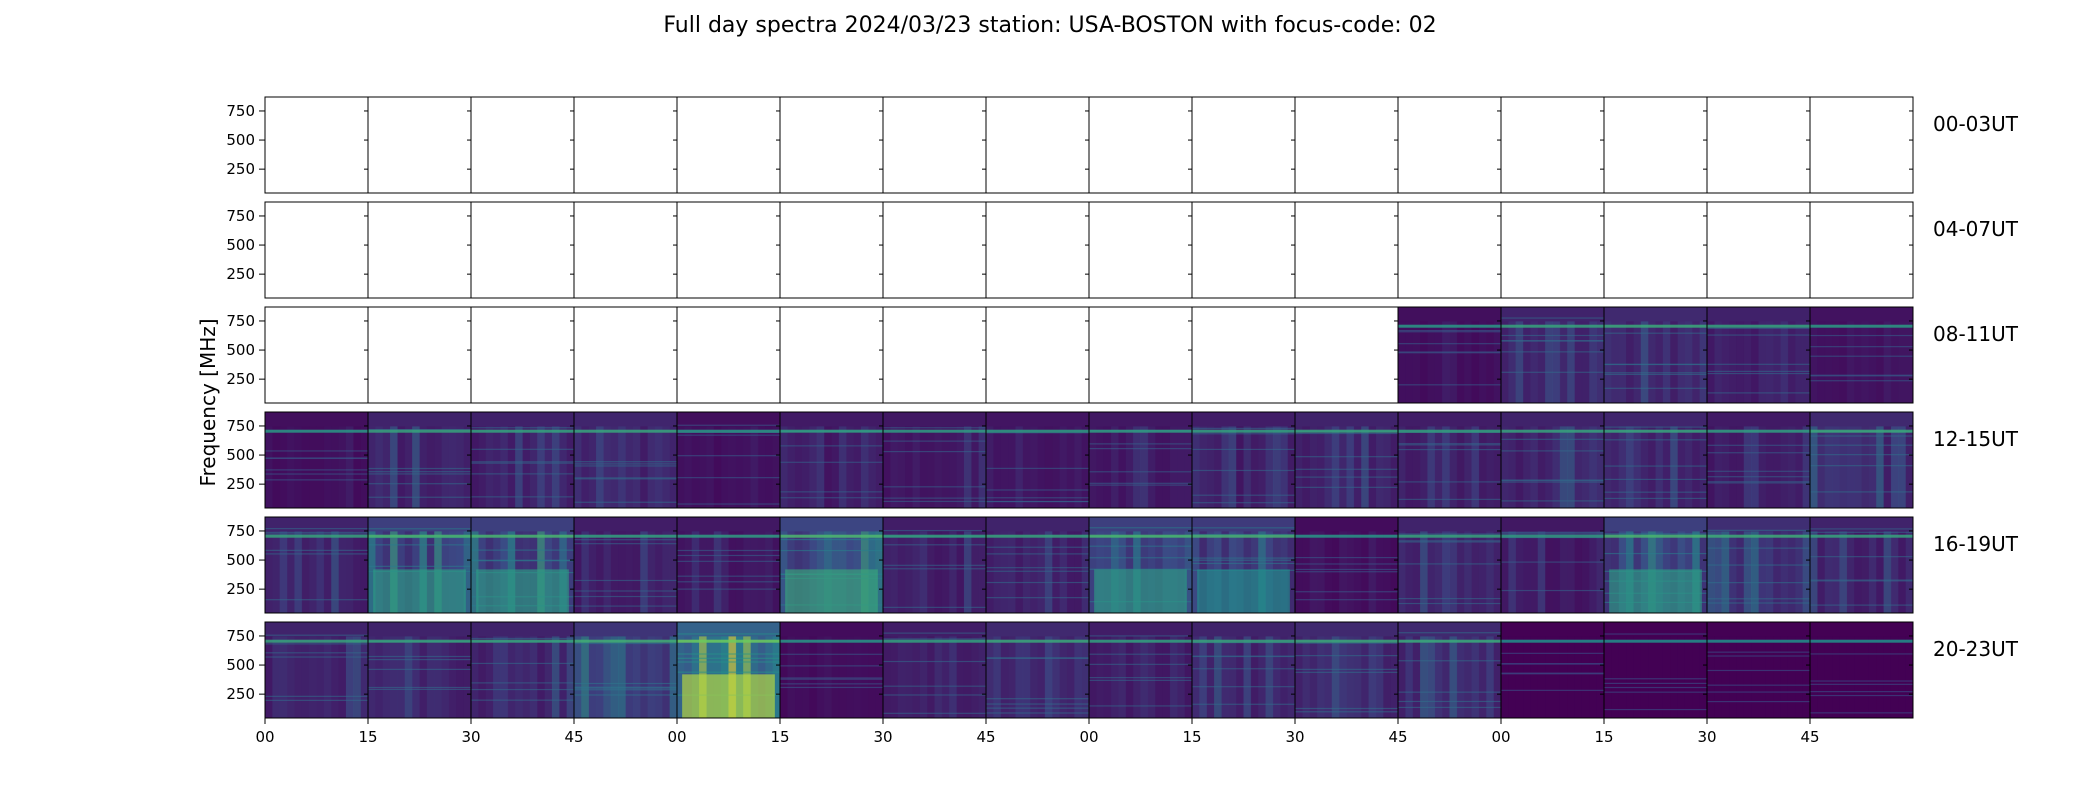 This screenshot has width=2100, height=800. I want to click on x-tick-label: 00, so click(264, 737).